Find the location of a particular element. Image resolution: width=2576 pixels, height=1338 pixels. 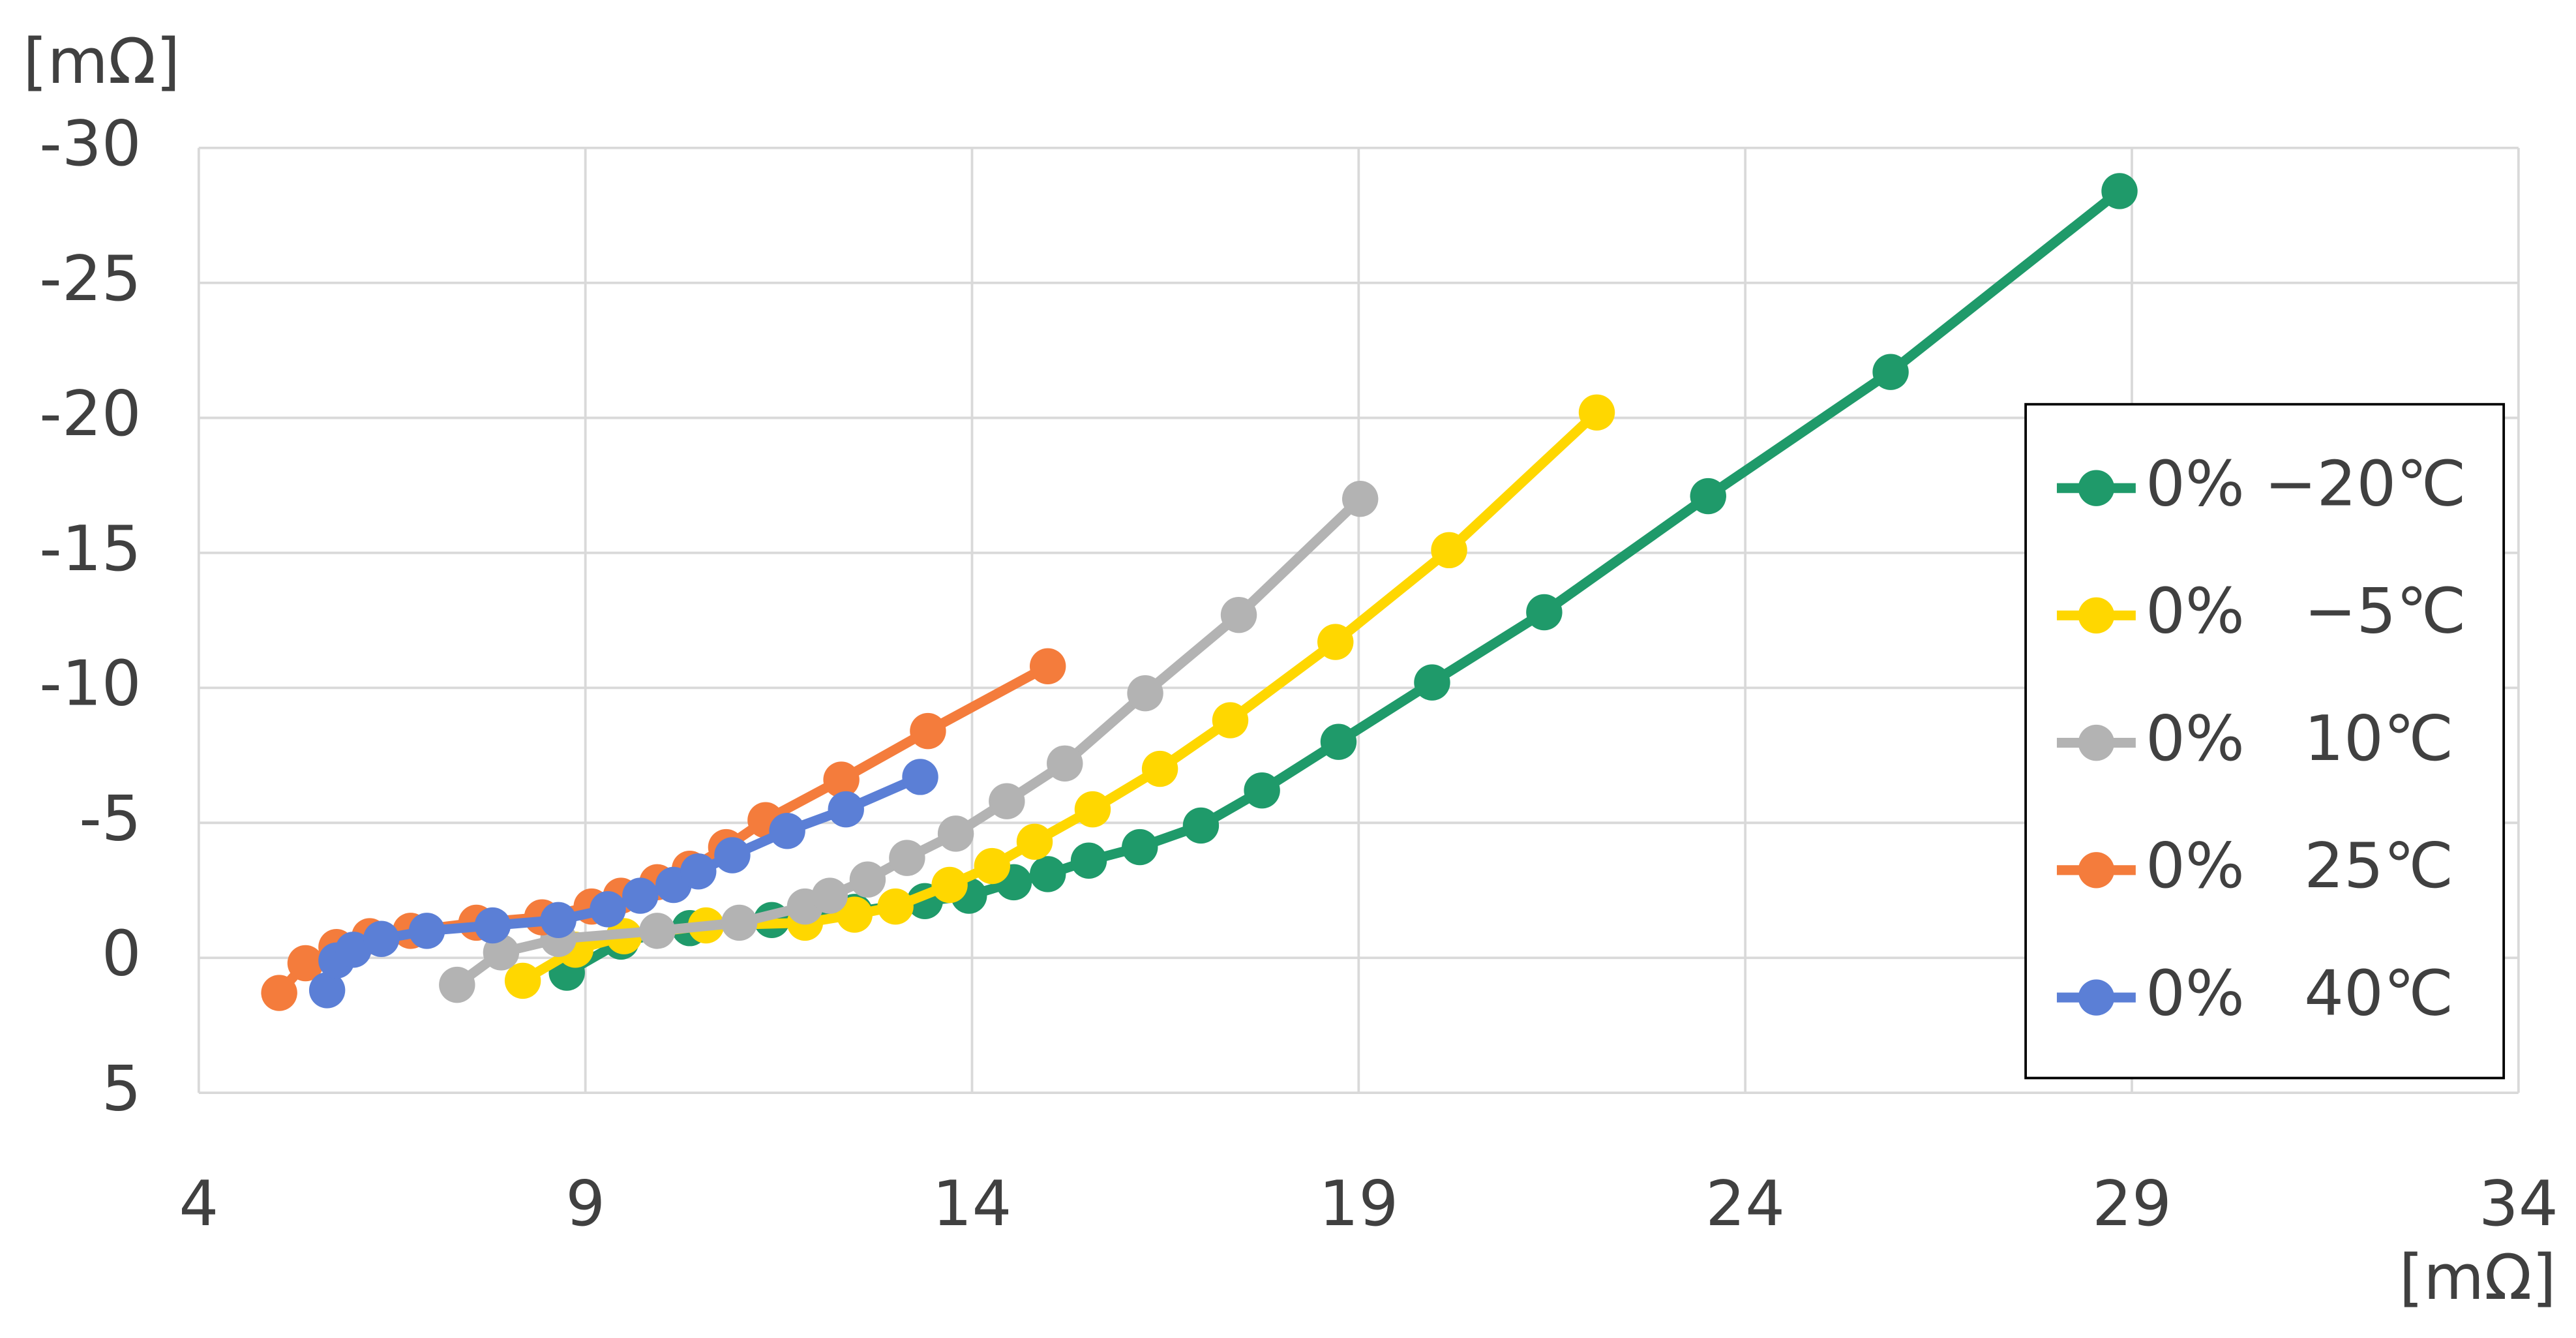

legend: 0% −20℃ 0% −5℃ 0% 10℃ 0% 25℃ 0% 40℃ is located at coordinates (2265, 741).